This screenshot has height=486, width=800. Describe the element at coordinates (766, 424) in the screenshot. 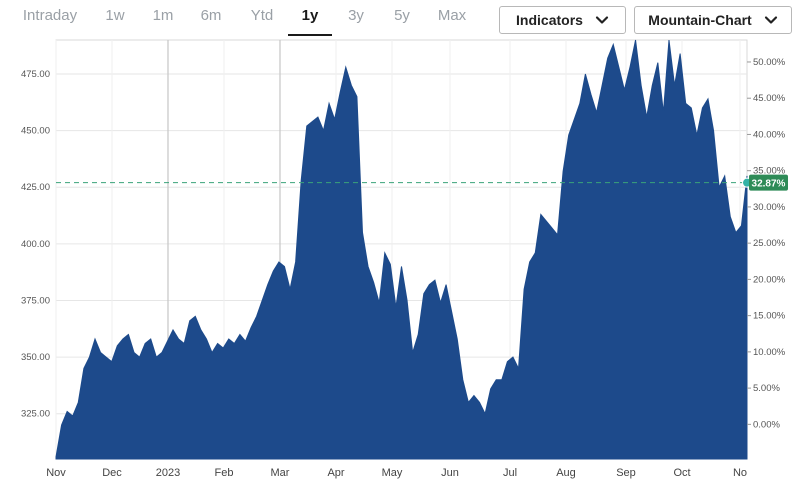

I see `y-tick-label-right: 0.00%` at that location.